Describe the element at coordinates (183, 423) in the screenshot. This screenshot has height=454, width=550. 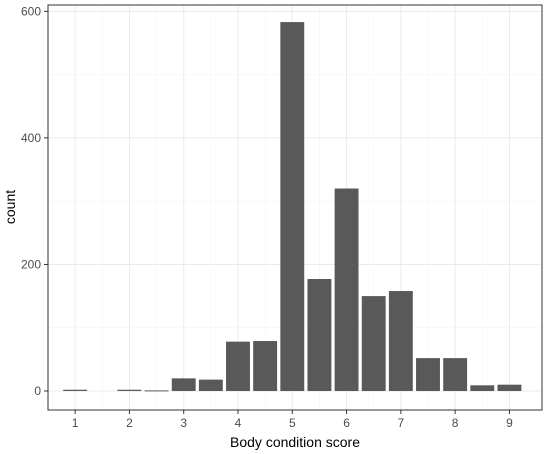
I see `x-tick-label: 3` at that location.